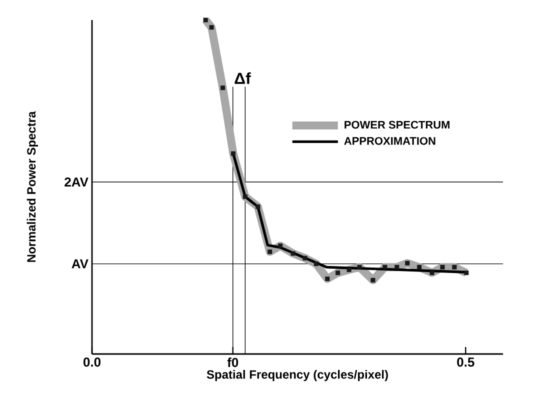 The width and height of the screenshot is (547, 407). What do you see at coordinates (390, 141) in the screenshot?
I see `legend-label: APPROXIMATION` at bounding box center [390, 141].